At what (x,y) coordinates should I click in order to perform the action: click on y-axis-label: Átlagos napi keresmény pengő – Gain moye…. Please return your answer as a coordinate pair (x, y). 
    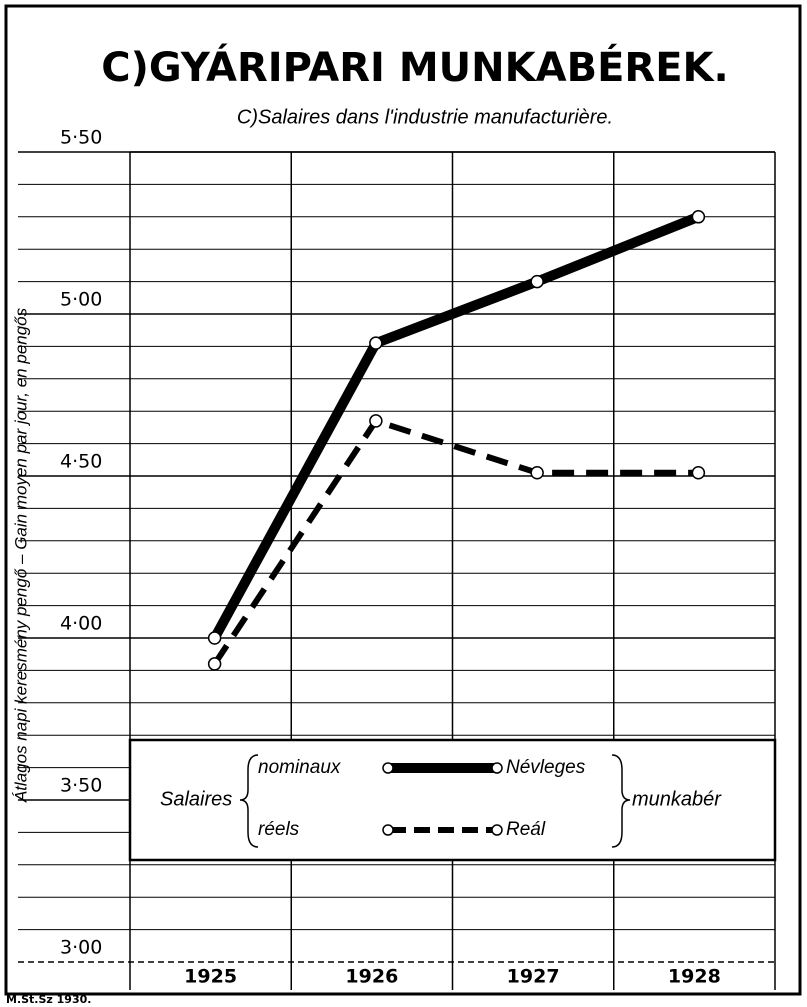
    Looking at the image, I should click on (20, 555).